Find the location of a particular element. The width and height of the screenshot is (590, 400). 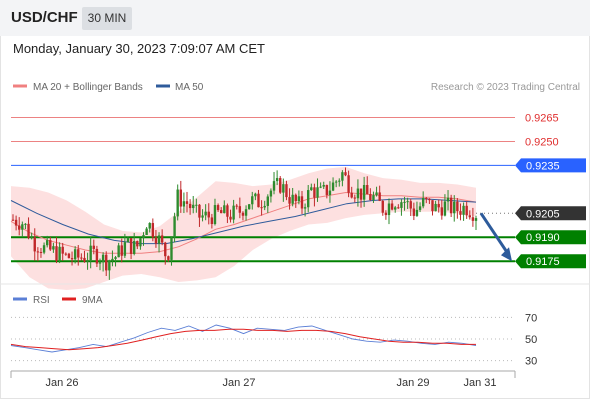

forecast-arrowhead is located at coordinates (506, 254).